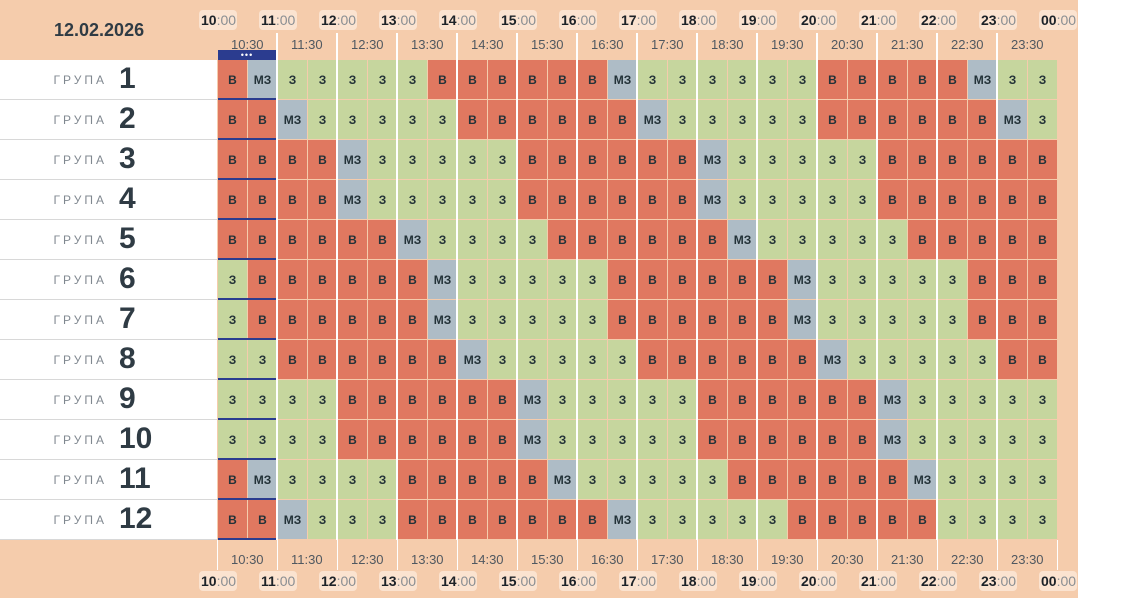 The height and width of the screenshot is (598, 1142). I want to click on current-time-marker: •••, so click(247, 55).